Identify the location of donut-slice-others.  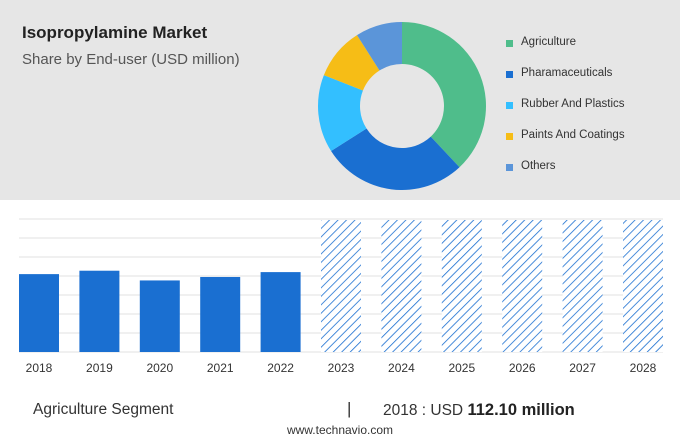
(379, 46).